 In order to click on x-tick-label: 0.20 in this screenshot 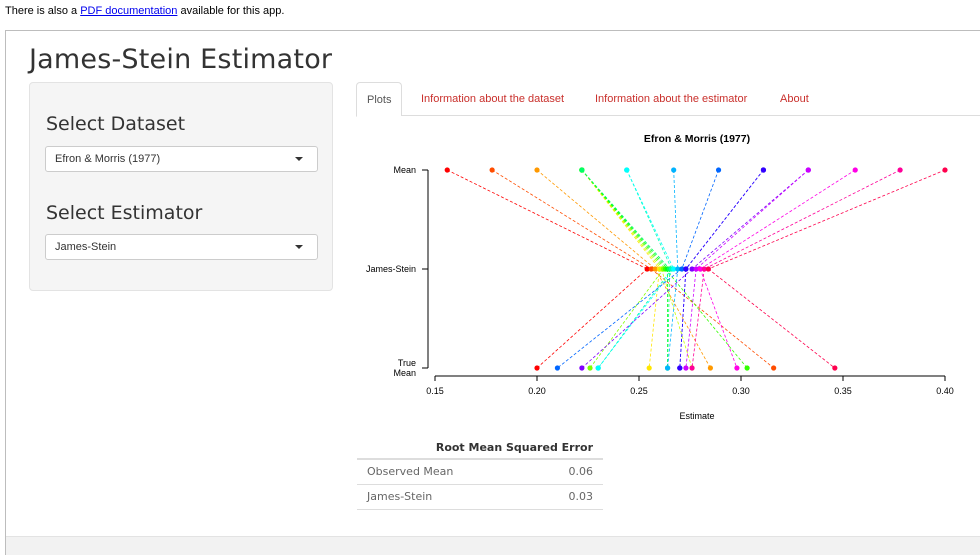, I will do `click(537, 391)`.